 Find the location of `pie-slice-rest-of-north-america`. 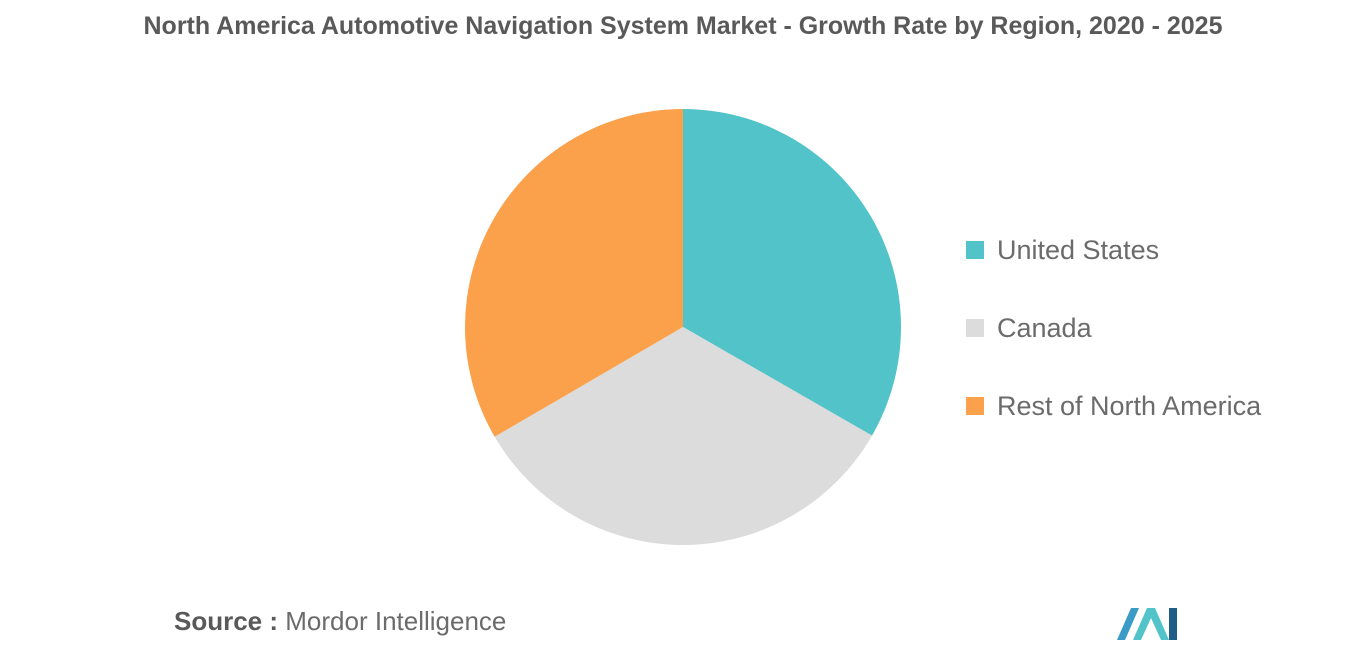

pie-slice-rest-of-north-america is located at coordinates (574, 273).